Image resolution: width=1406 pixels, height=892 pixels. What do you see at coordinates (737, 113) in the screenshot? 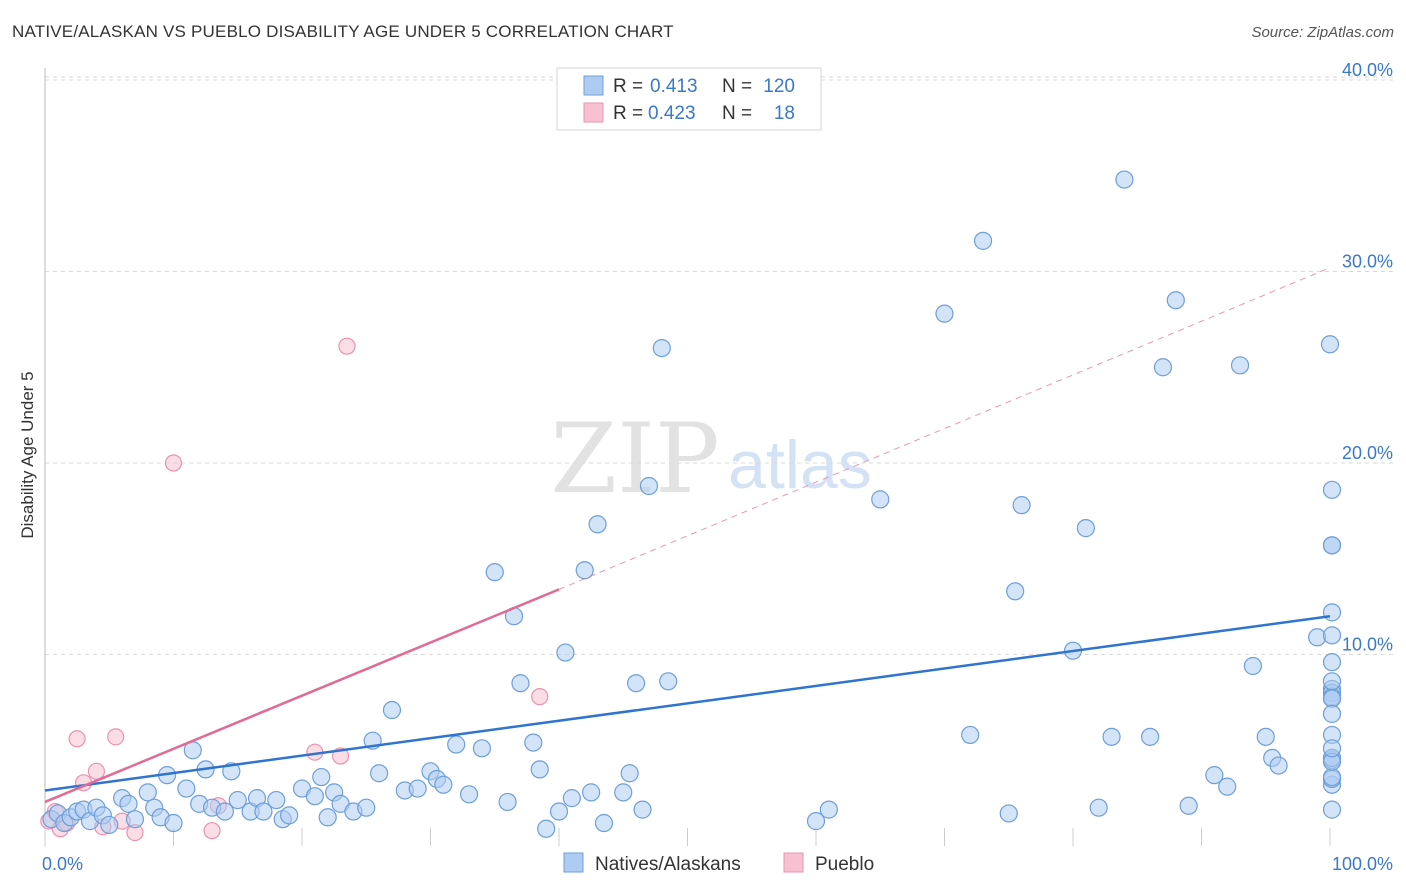
I see `legend-n-label-2: N =` at bounding box center [737, 113].